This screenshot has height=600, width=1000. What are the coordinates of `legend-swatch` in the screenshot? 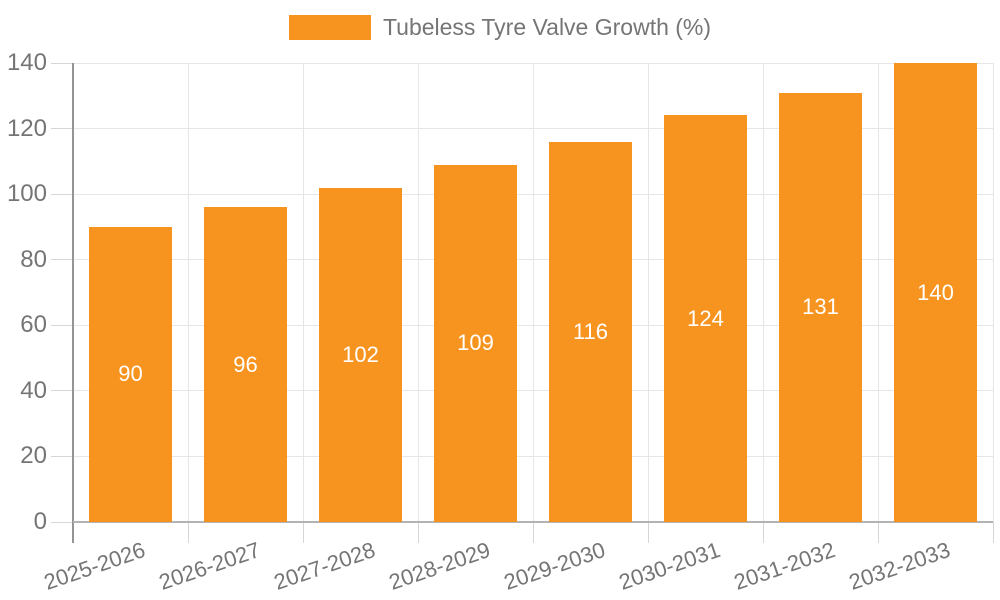 It's located at (329, 27).